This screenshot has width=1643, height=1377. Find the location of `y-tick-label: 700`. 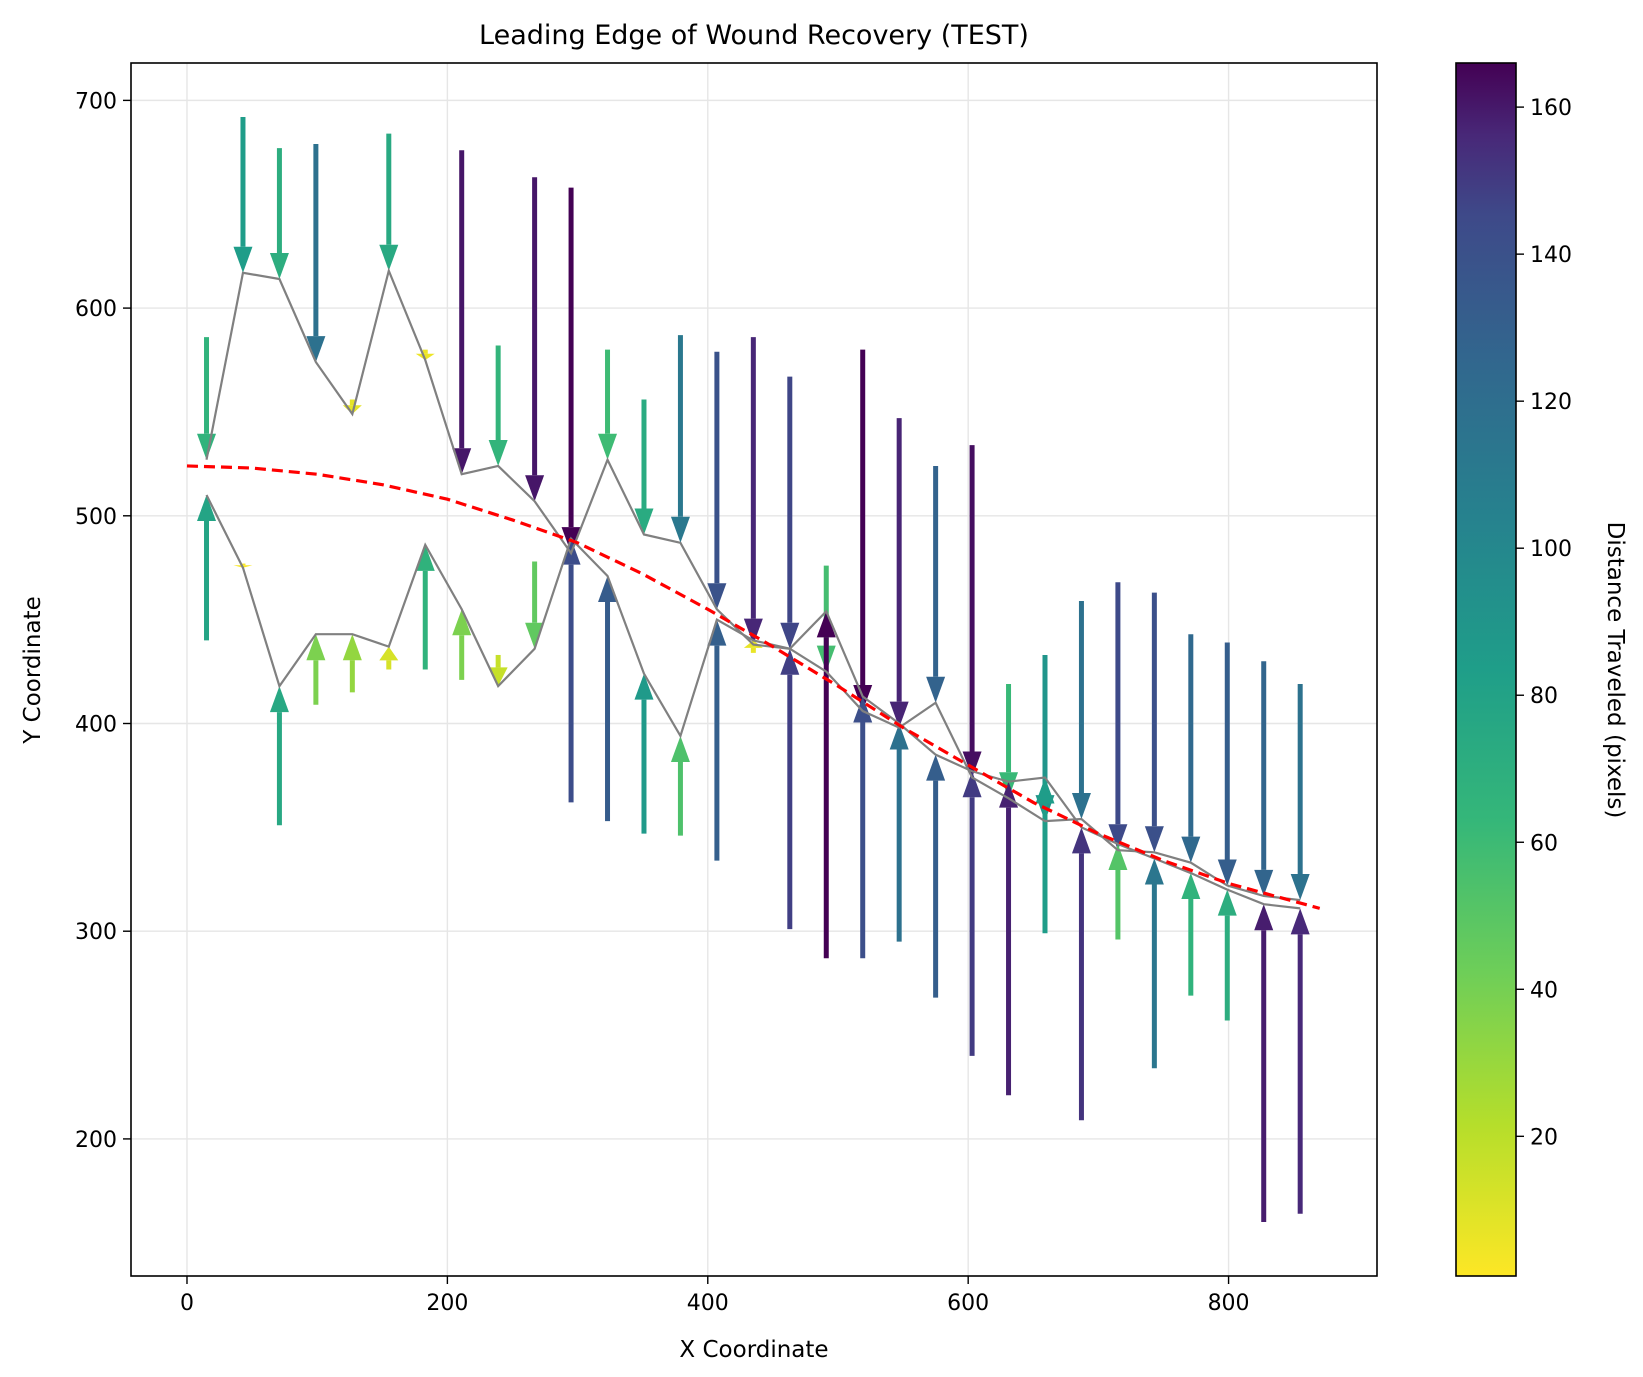

y-tick-label: 700 is located at coordinates (96, 101).